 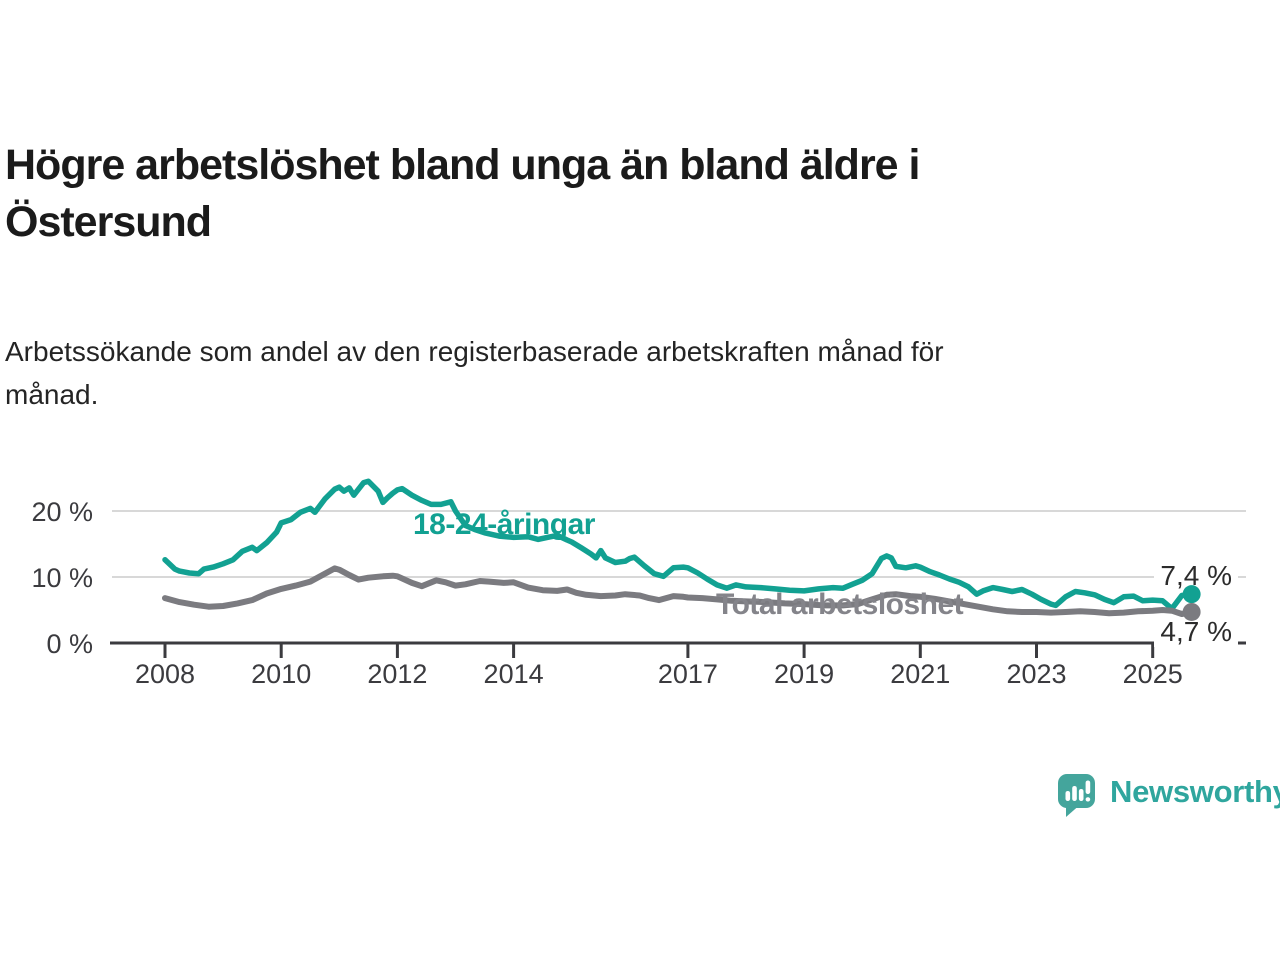 I want to click on svg-text: 2012, so click(x=397, y=674).